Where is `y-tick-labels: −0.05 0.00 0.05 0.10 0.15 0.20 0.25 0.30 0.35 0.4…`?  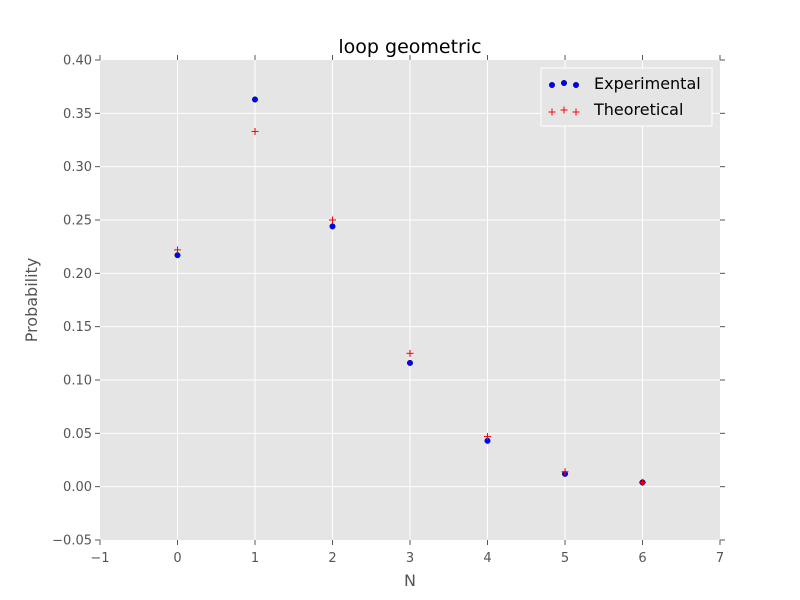 y-tick-labels: −0.05 0.00 0.05 0.10 0.15 0.20 0.25 0.30 0.35 0.4… is located at coordinates (72, 301).